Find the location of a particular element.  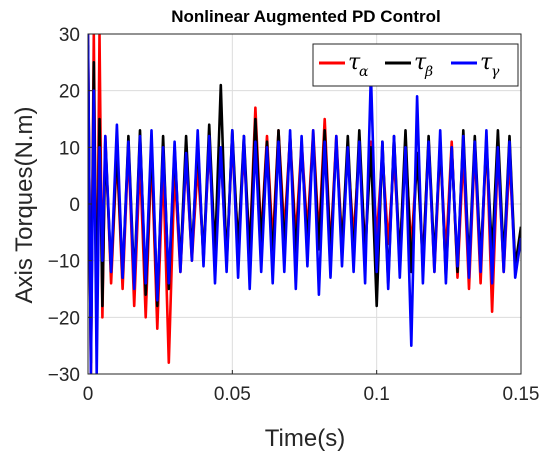

y-tick-label-5: 20 is located at coordinates (69, 92).